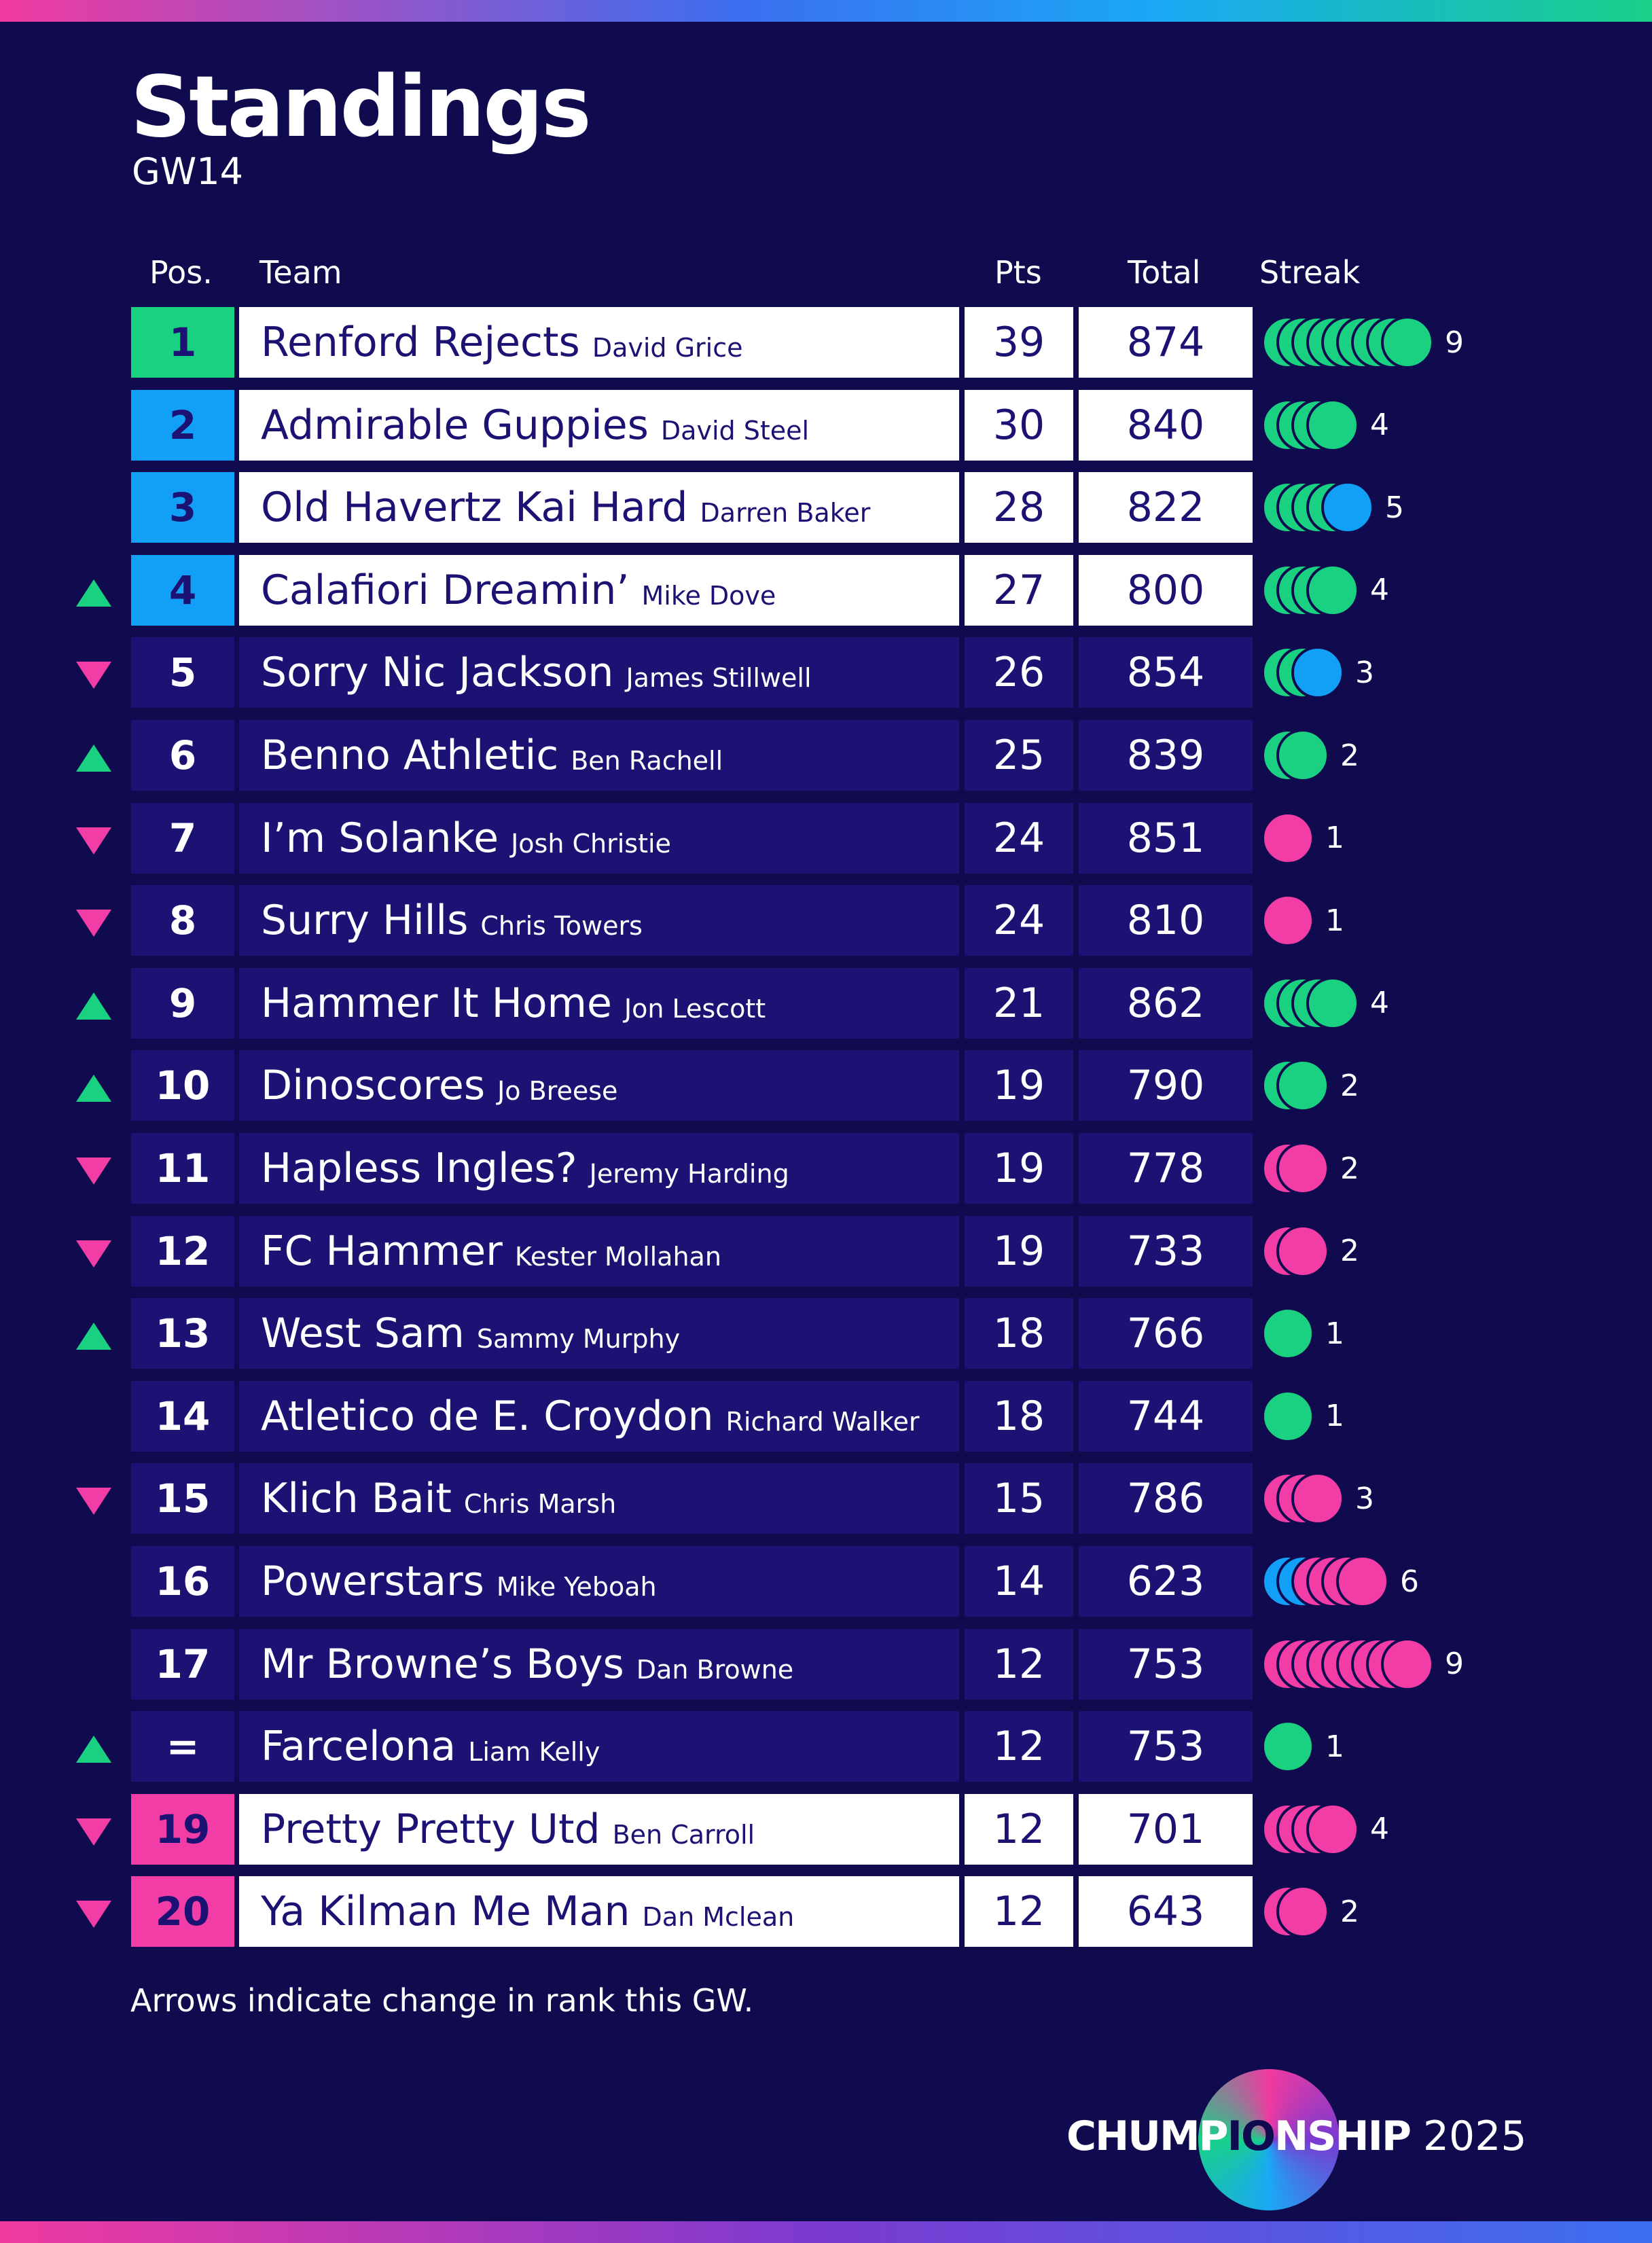 Image resolution: width=1652 pixels, height=2243 pixels. What do you see at coordinates (437, 673) in the screenshot?
I see `team-name: Sorry Nic Jackson` at bounding box center [437, 673].